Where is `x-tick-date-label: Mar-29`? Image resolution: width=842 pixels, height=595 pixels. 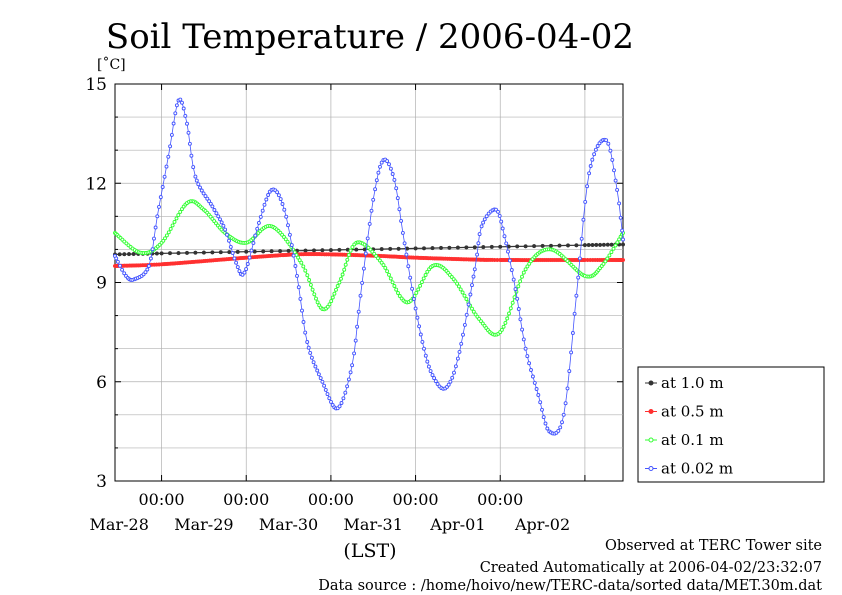 x-tick-date-label: Mar-29 is located at coordinates (203, 524).